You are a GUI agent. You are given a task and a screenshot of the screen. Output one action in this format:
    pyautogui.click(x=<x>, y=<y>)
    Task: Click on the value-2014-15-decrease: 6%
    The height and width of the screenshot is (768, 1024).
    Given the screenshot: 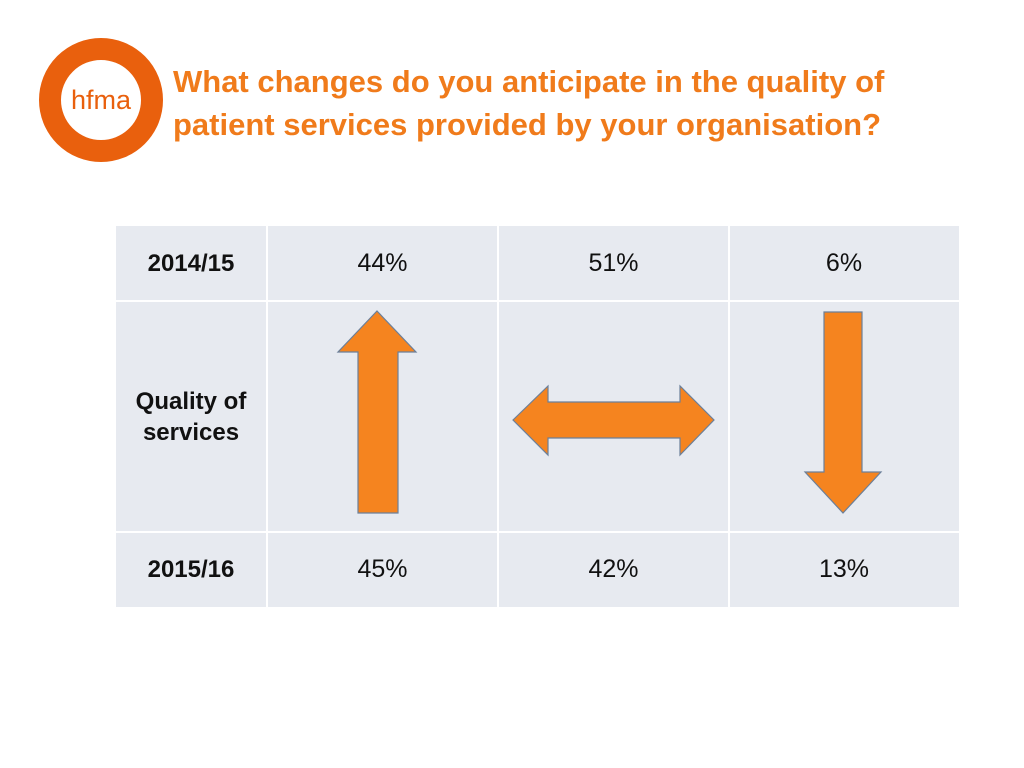 What is the action you would take?
    pyautogui.click(x=844, y=263)
    